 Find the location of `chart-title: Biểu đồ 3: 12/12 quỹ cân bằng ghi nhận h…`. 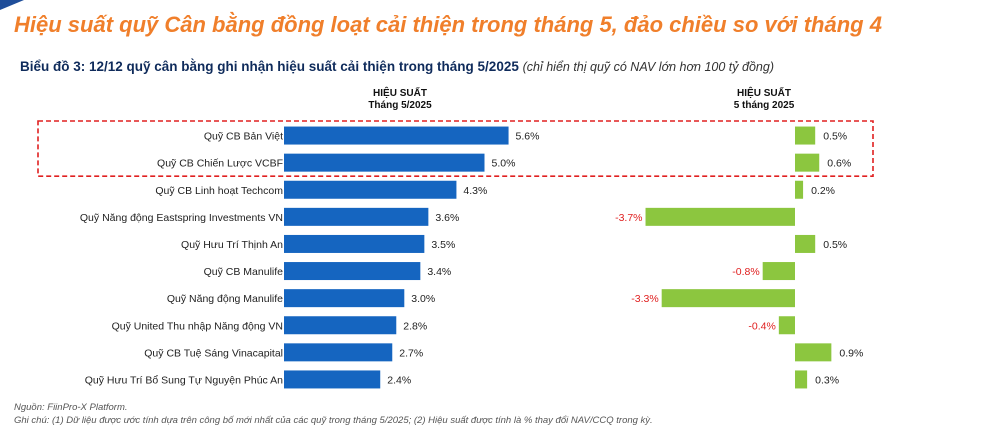

chart-title: Biểu đồ 3: 12/12 quỹ cân bằng ghi nhận h… is located at coordinates (269, 66).